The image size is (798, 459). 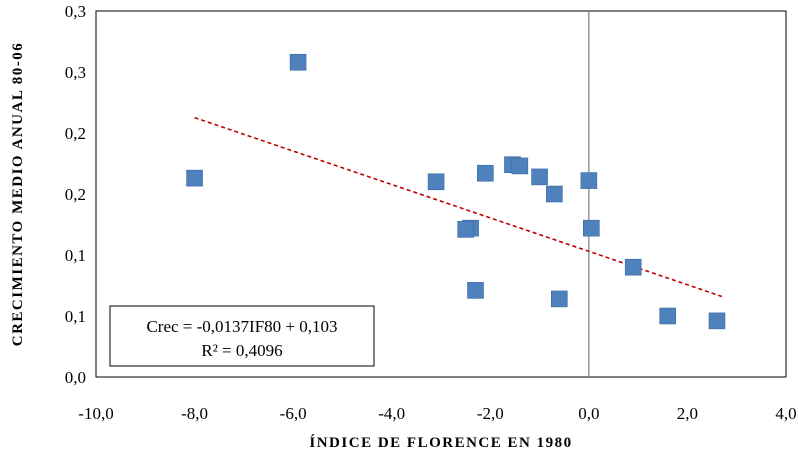 I want to click on y-tick-label: 0,0, so click(x=75, y=377).